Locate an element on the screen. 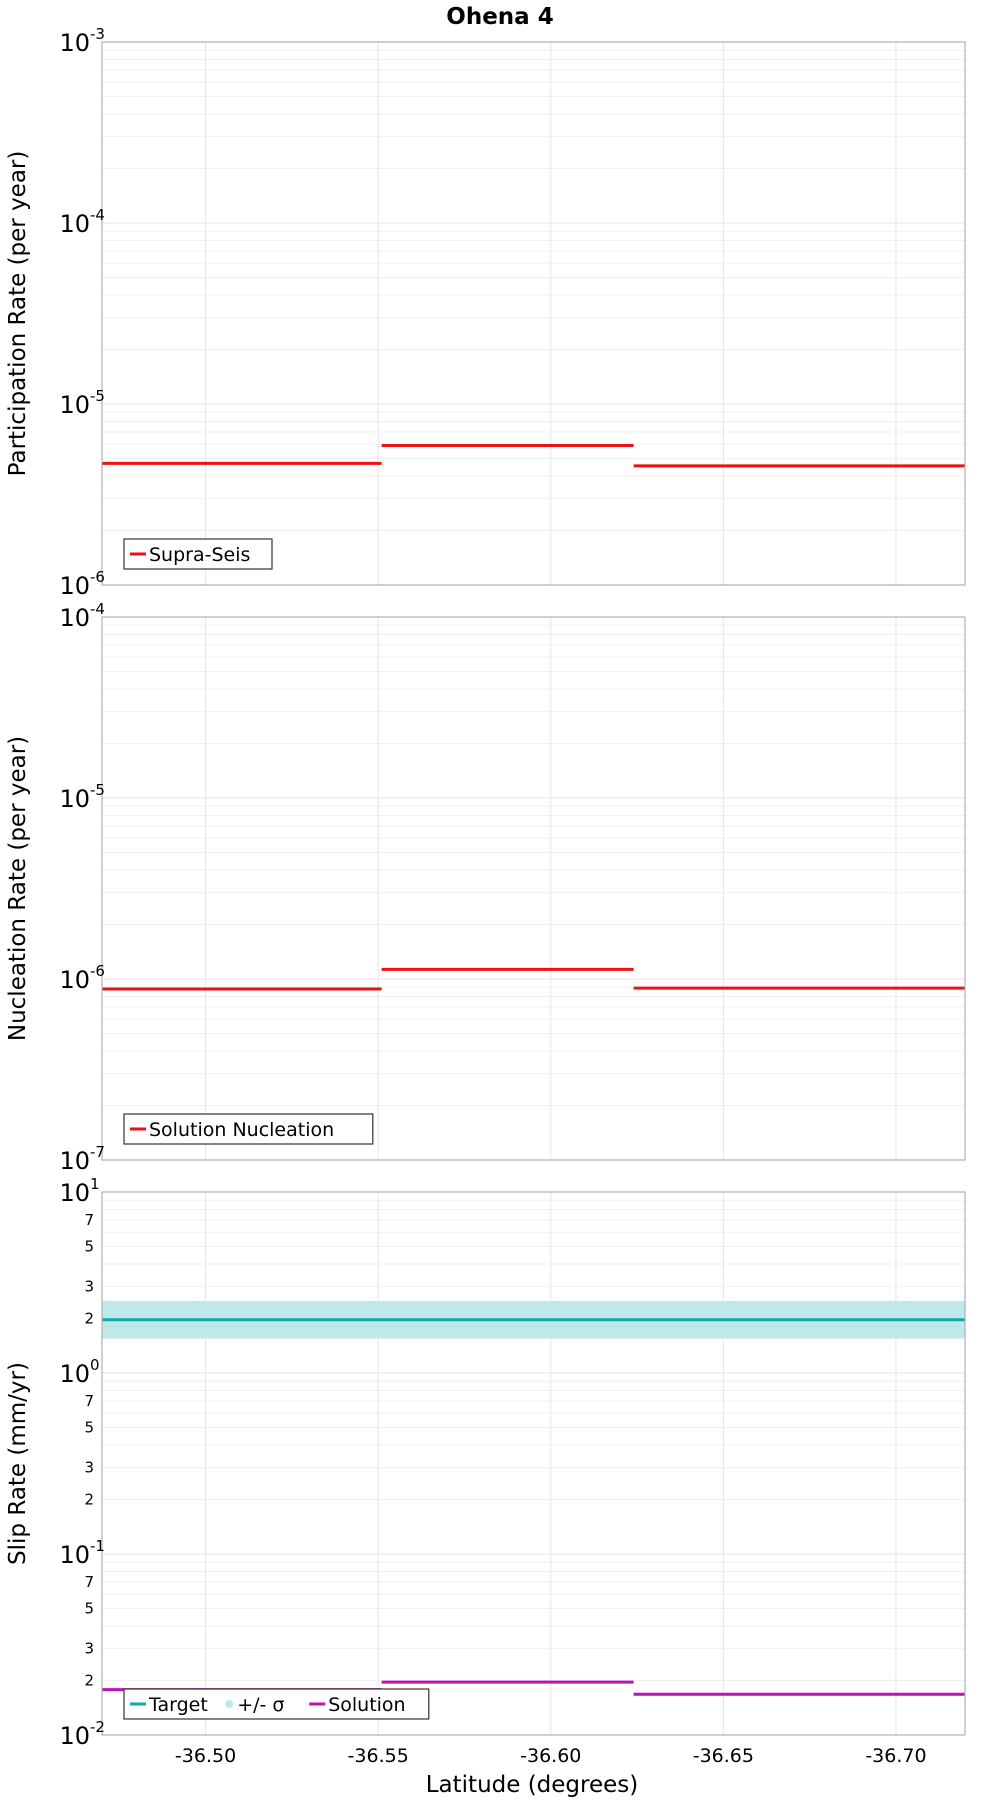 Image resolution: width=1000 pixels, height=1800 pixels. legend: Solution Nucleation is located at coordinates (248, 1129).